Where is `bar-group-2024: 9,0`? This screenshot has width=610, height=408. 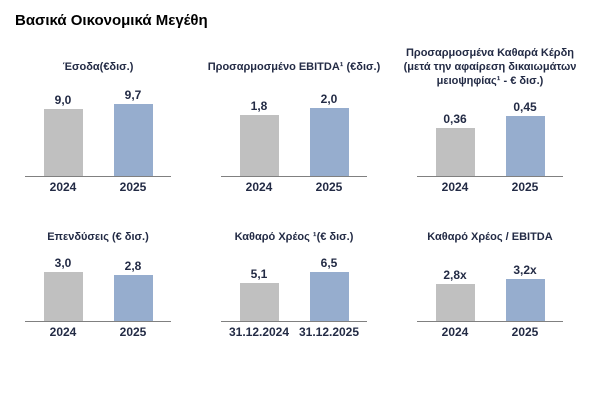
bar-group-2024: 9,0 is located at coordinates (63, 134).